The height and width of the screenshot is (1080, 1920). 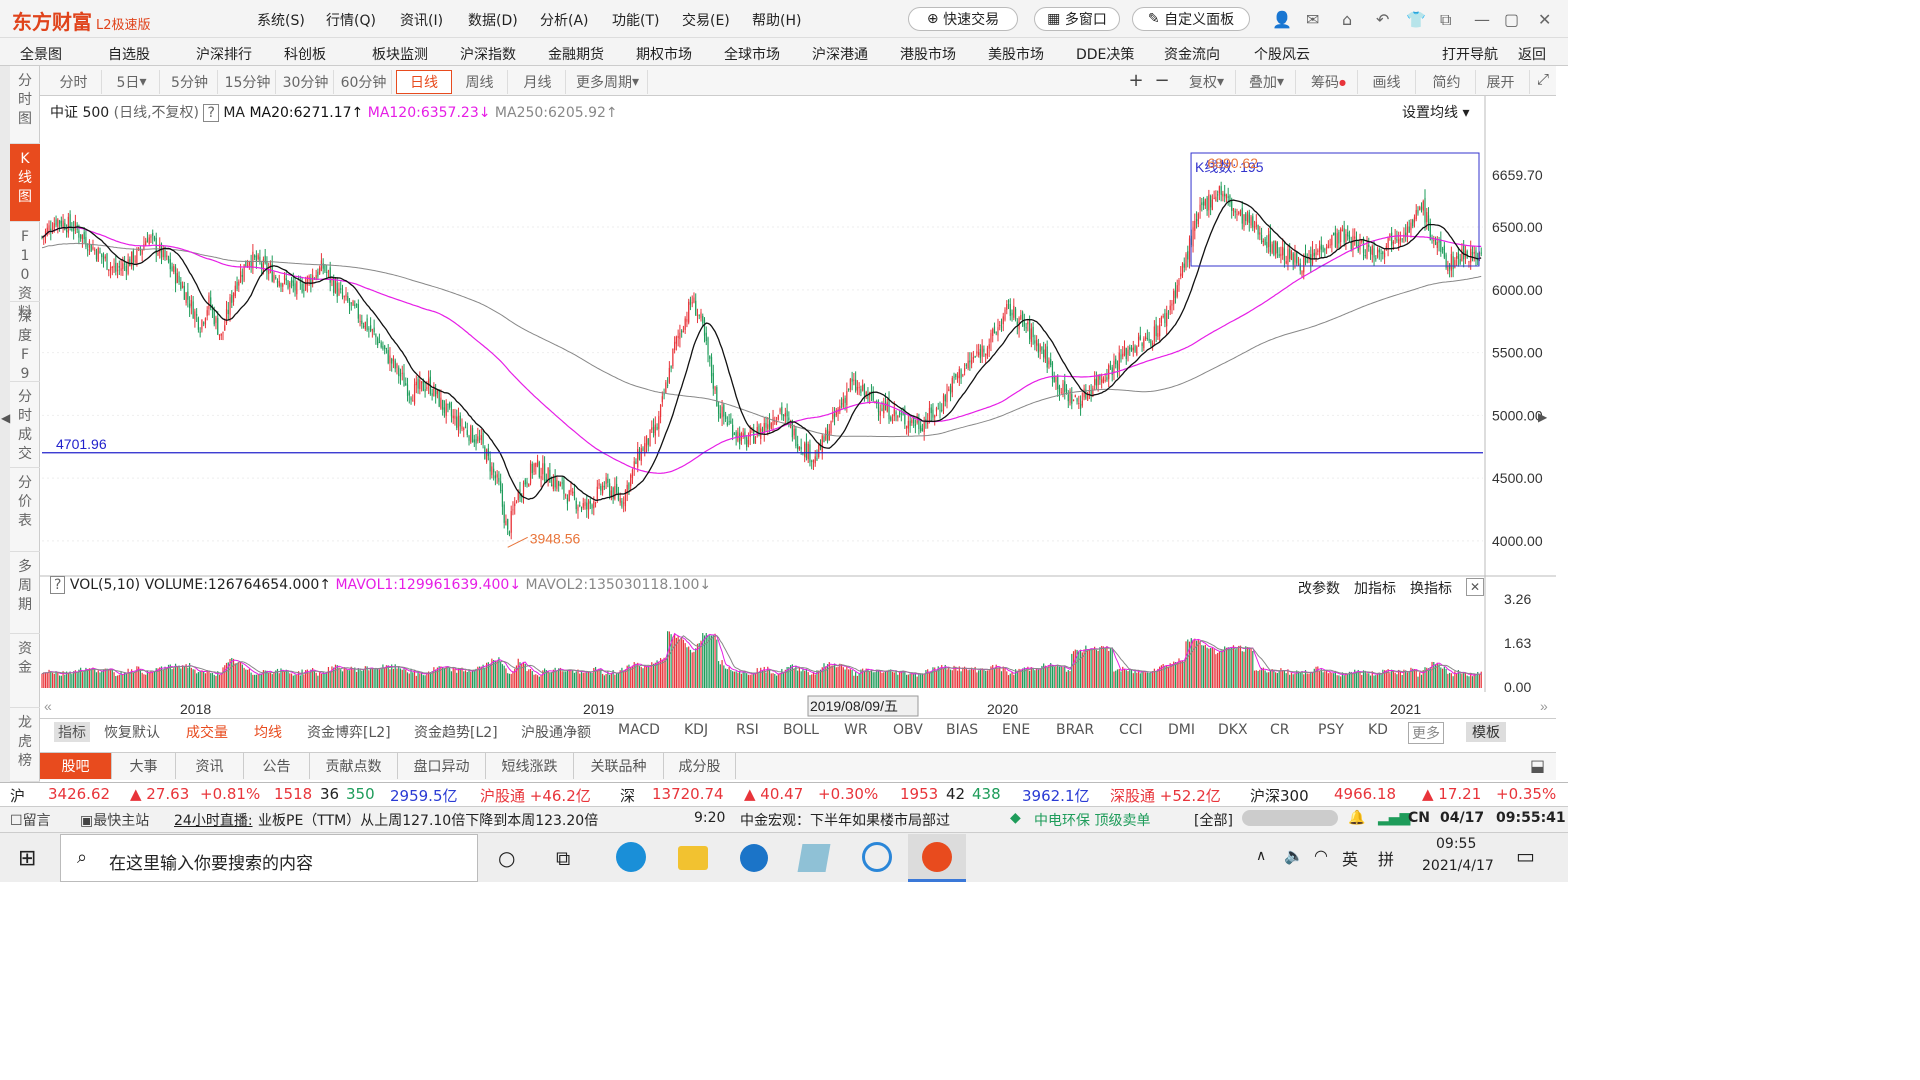 I want to click on close-icon: ✕, so click(x=1545, y=19).